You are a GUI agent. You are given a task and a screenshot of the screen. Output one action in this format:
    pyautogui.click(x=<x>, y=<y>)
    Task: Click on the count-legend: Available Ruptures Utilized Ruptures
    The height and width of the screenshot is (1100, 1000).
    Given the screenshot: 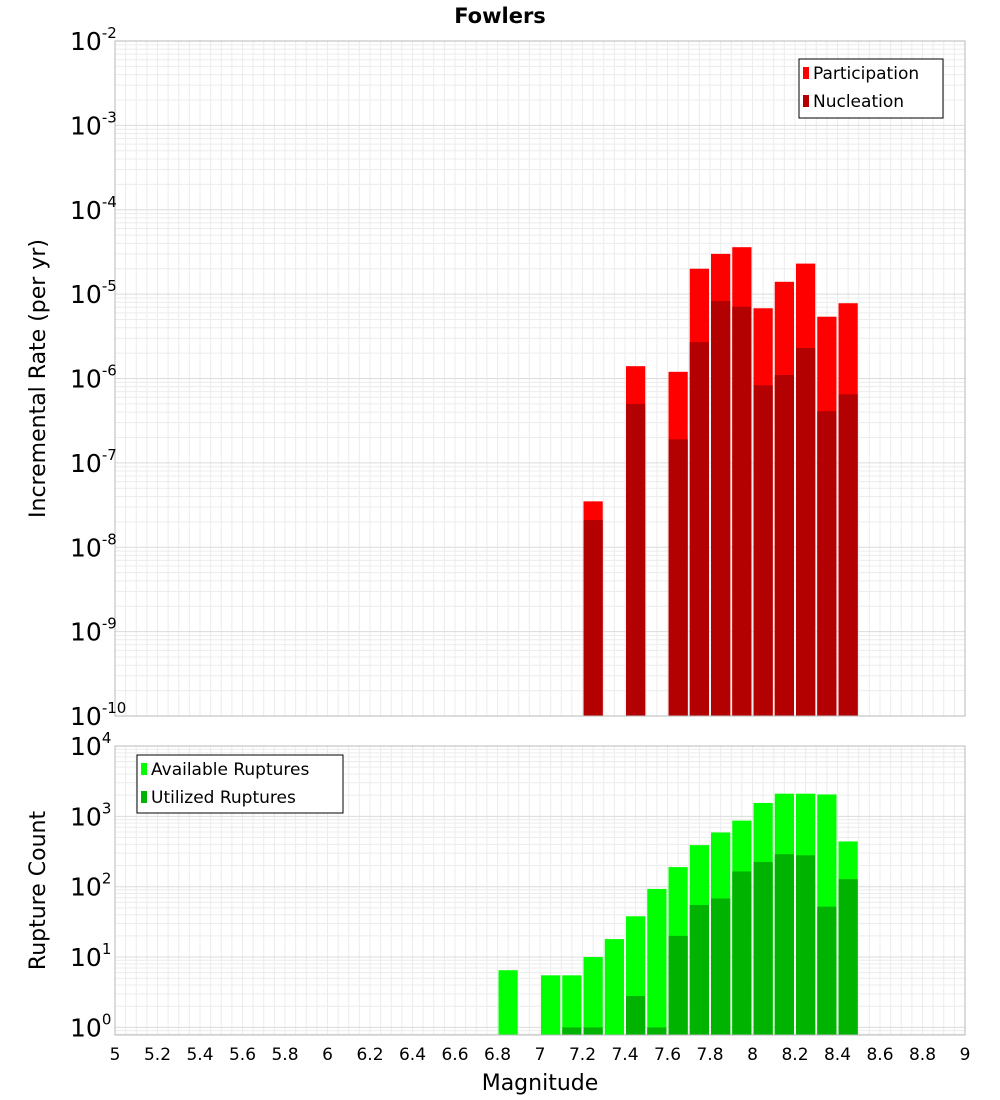 What is the action you would take?
    pyautogui.click(x=240, y=784)
    